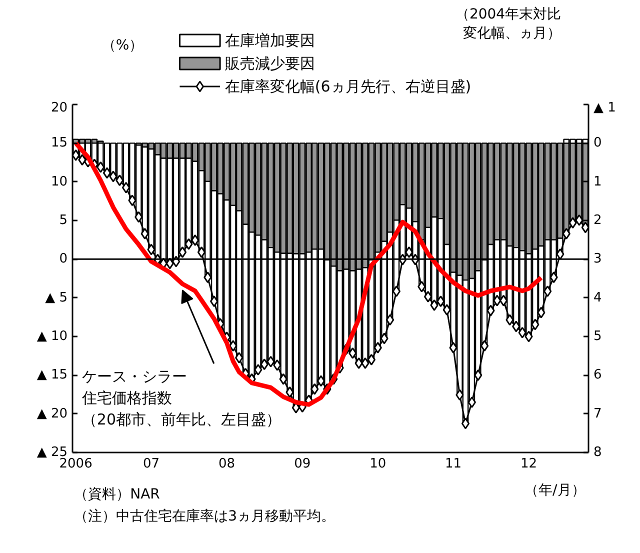 The width and height of the screenshot is (640, 553). I want to click on y2-tick-label: 5, so click(598, 336).